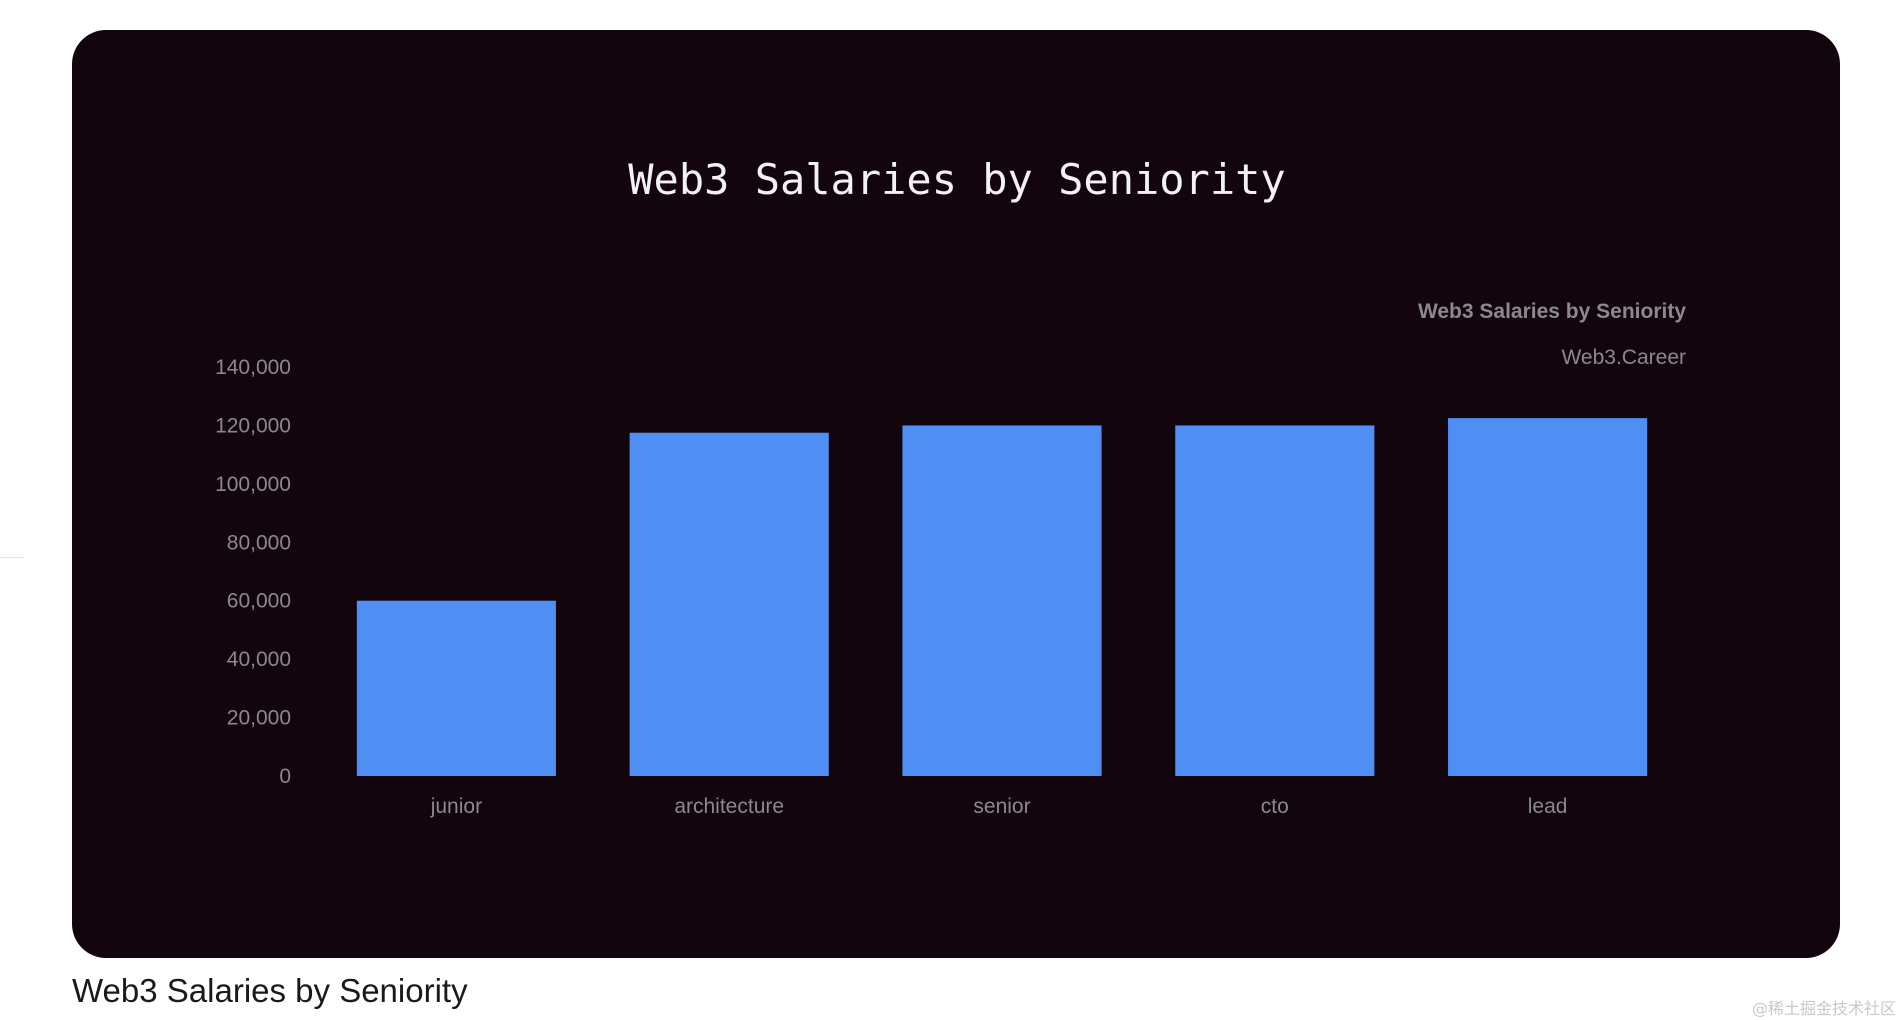 This screenshot has width=1900, height=1020. Describe the element at coordinates (729, 806) in the screenshot. I see `x-tick-label-architecture: architecture` at that location.